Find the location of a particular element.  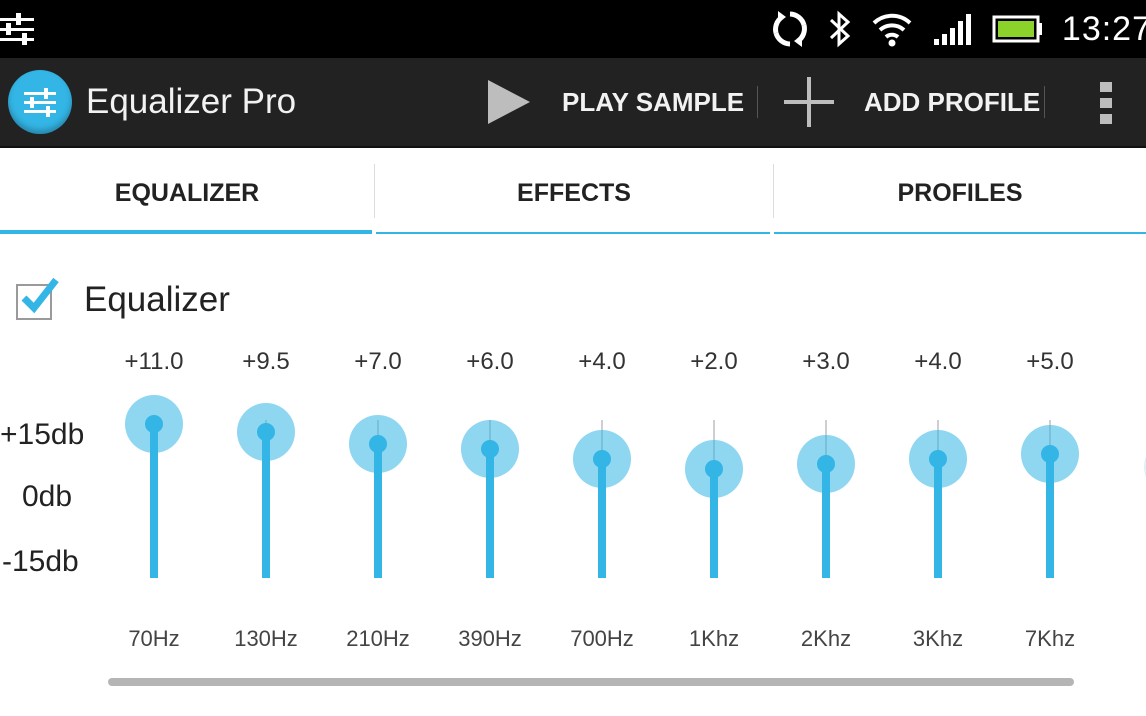

band-frequency-label: 3Khz is located at coordinates (938, 638).